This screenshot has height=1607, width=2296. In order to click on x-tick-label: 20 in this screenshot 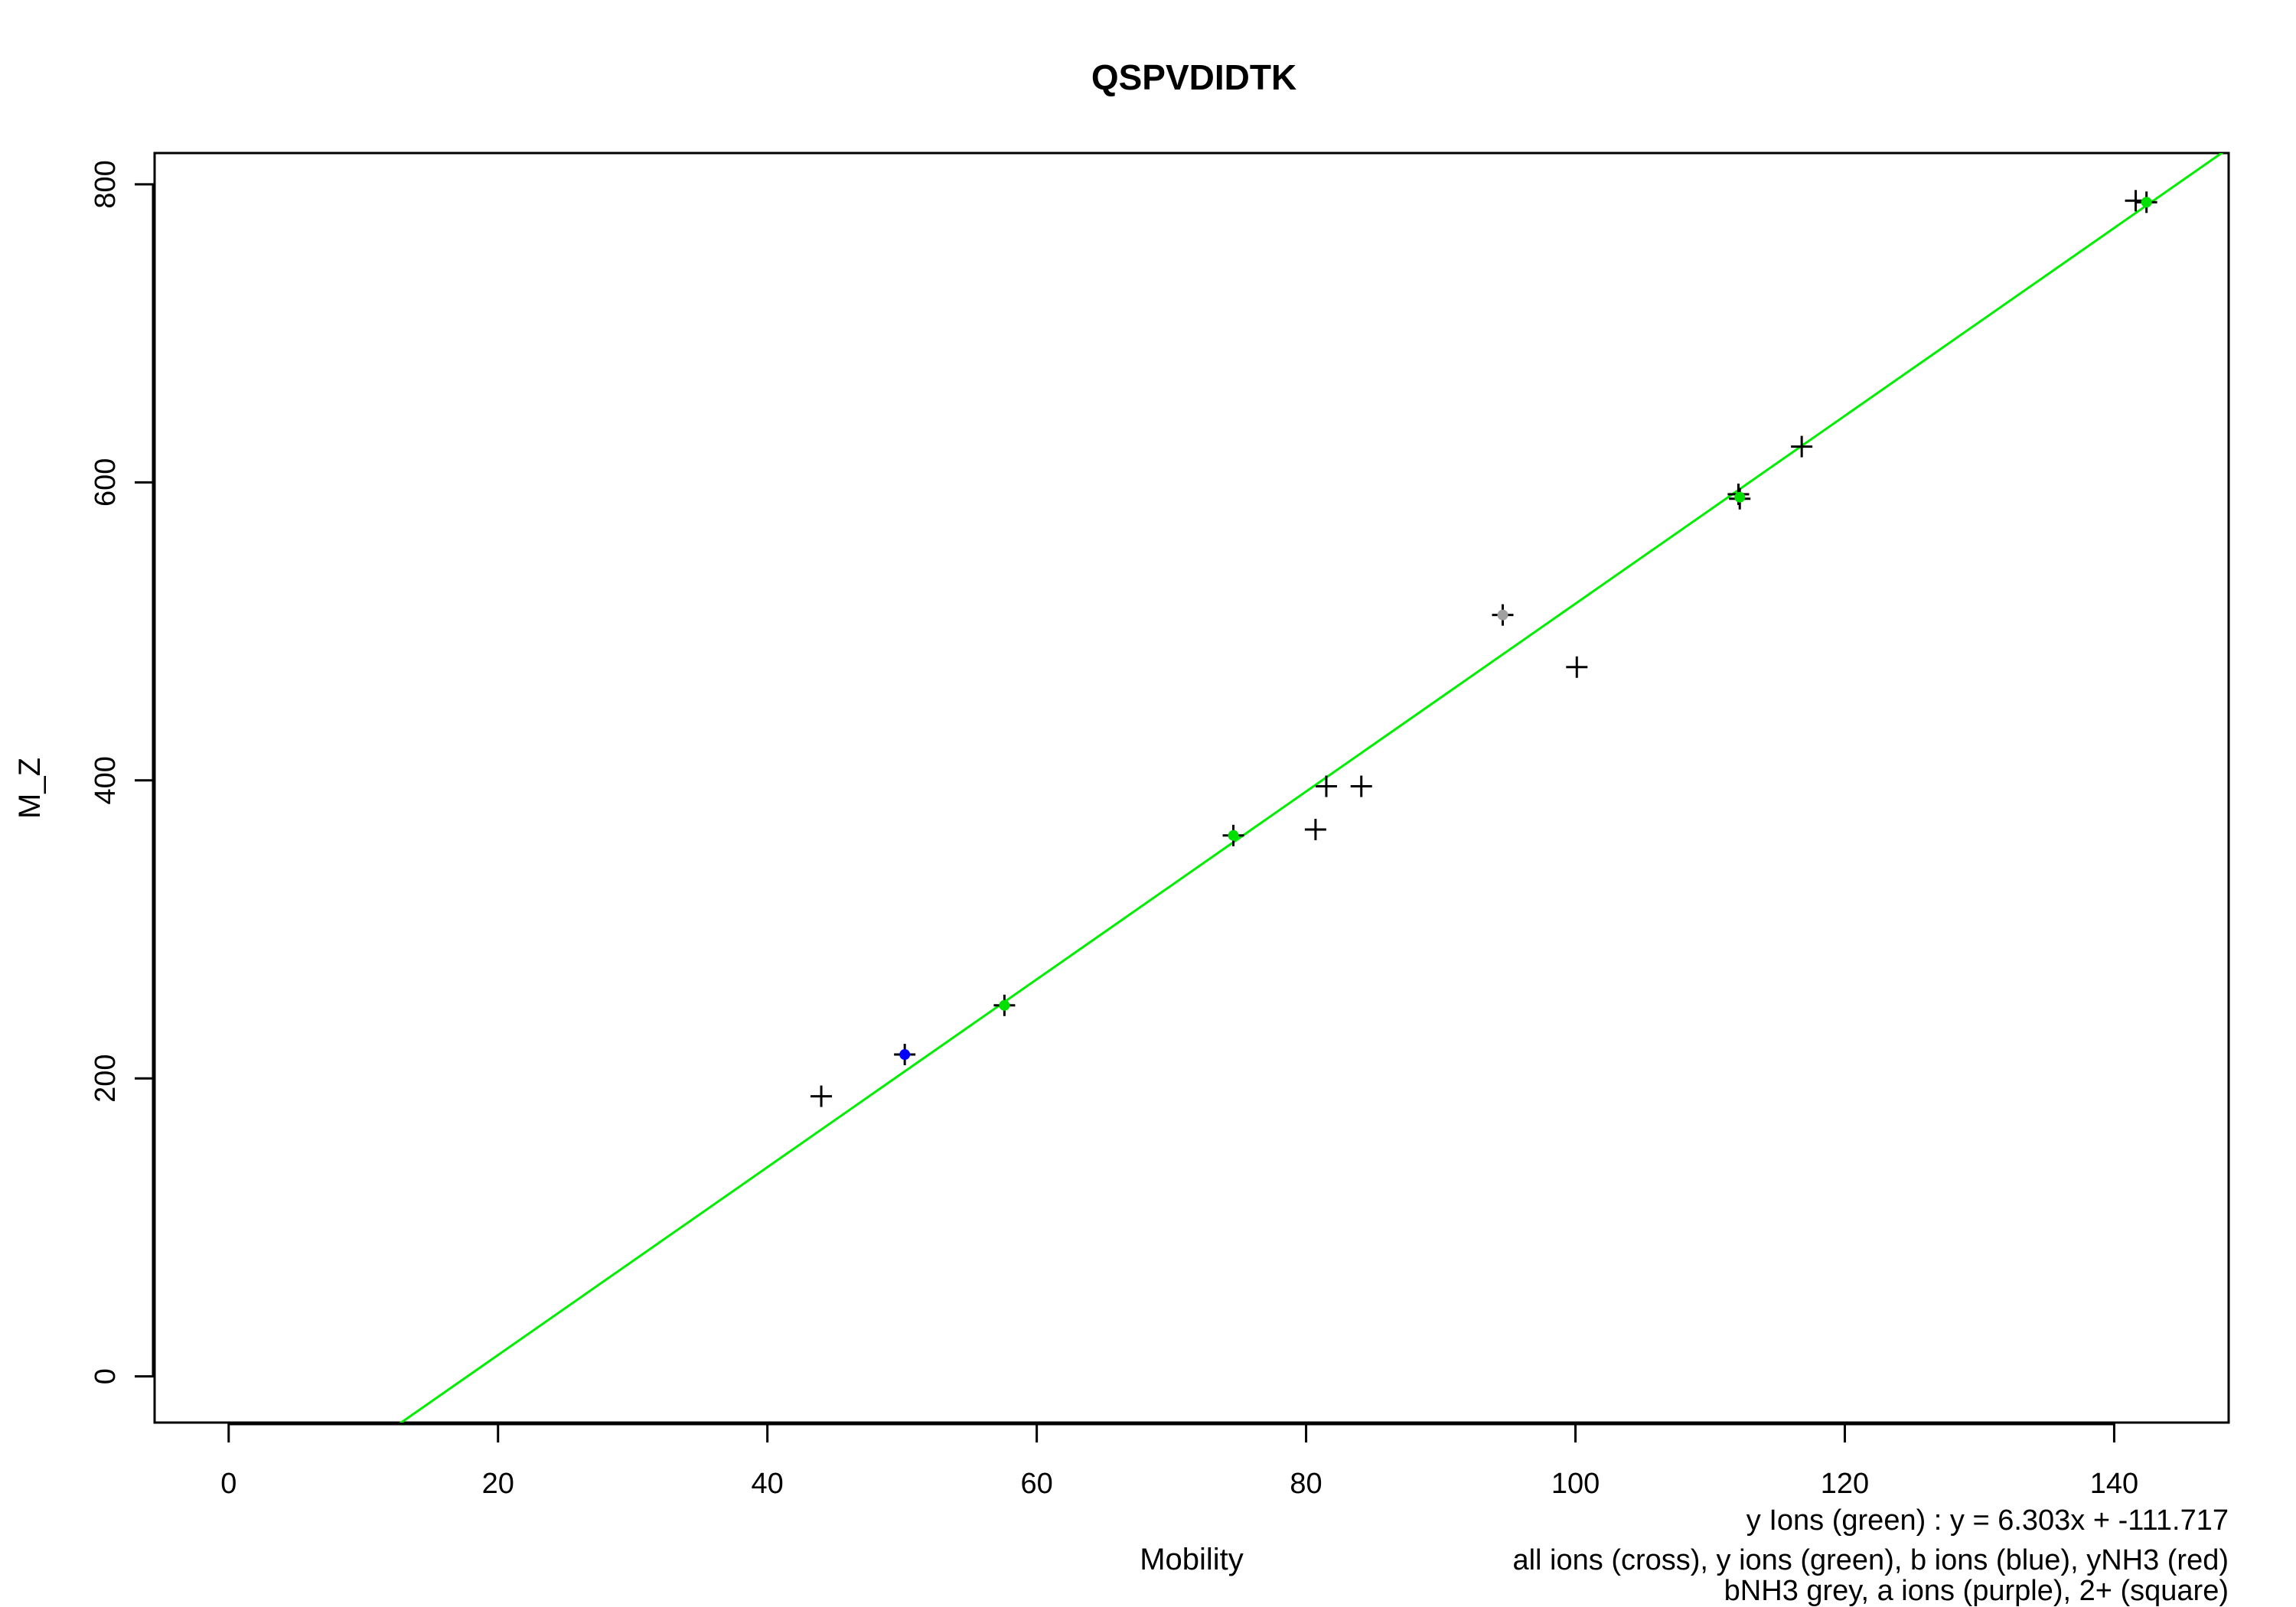, I will do `click(498, 1484)`.